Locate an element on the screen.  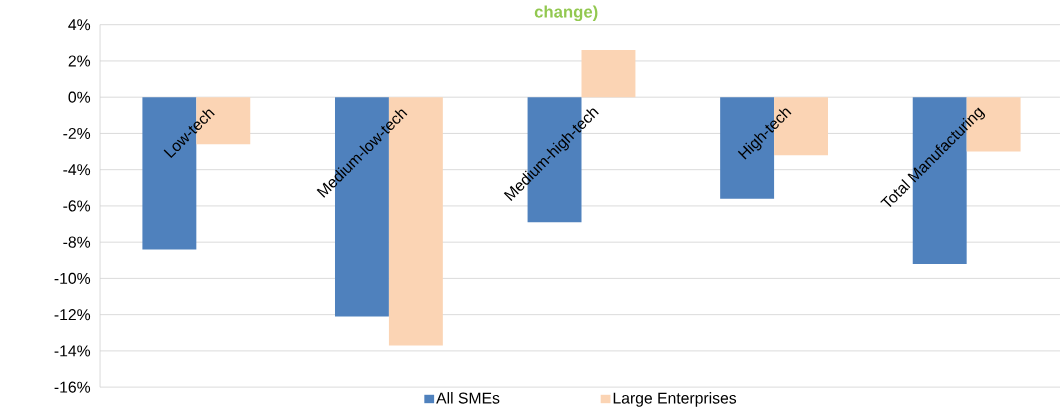
y-tick-label: -6% is located at coordinates (77, 206).